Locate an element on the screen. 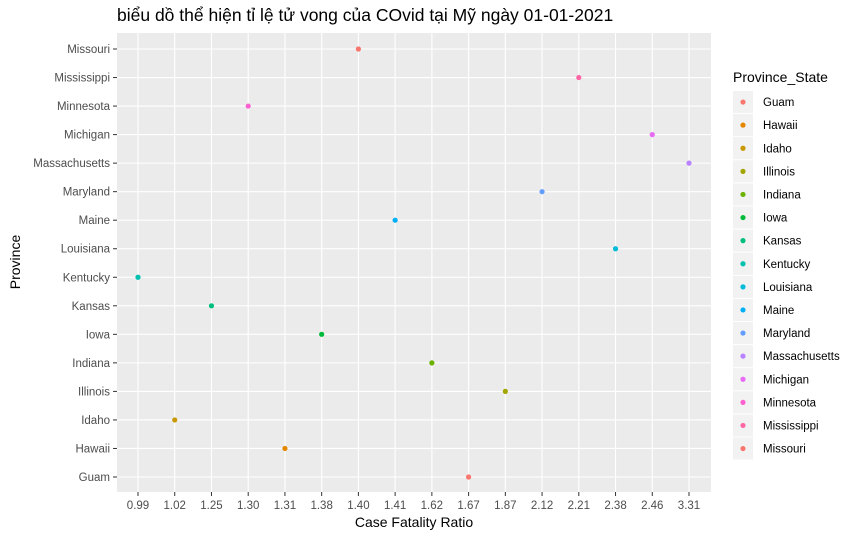 The width and height of the screenshot is (862, 538). point-michigan is located at coordinates (652, 135).